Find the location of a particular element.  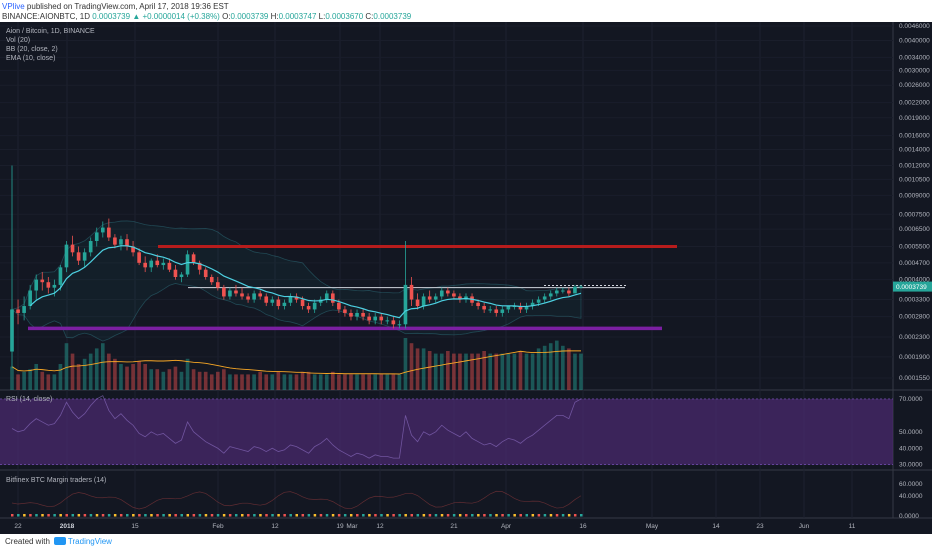

price-axis-tick: 0.0001900 is located at coordinates (914, 357).